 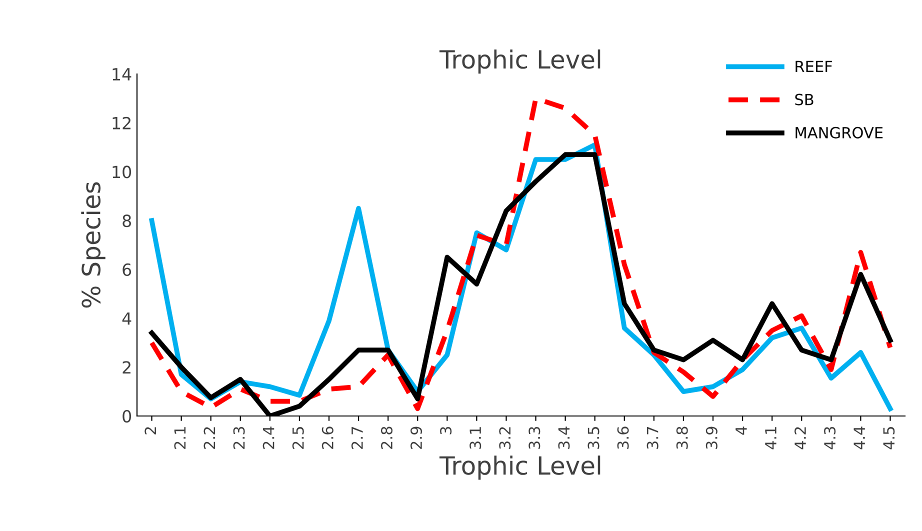 I want to click on x-tick-label: 3.8, so click(x=682, y=437).